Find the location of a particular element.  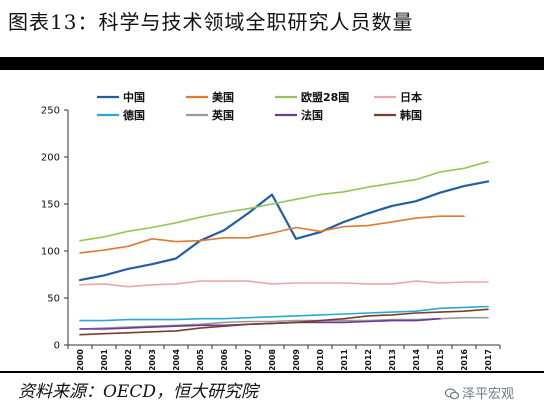

watermark-text: 泽平宏观 is located at coordinates (488, 394).